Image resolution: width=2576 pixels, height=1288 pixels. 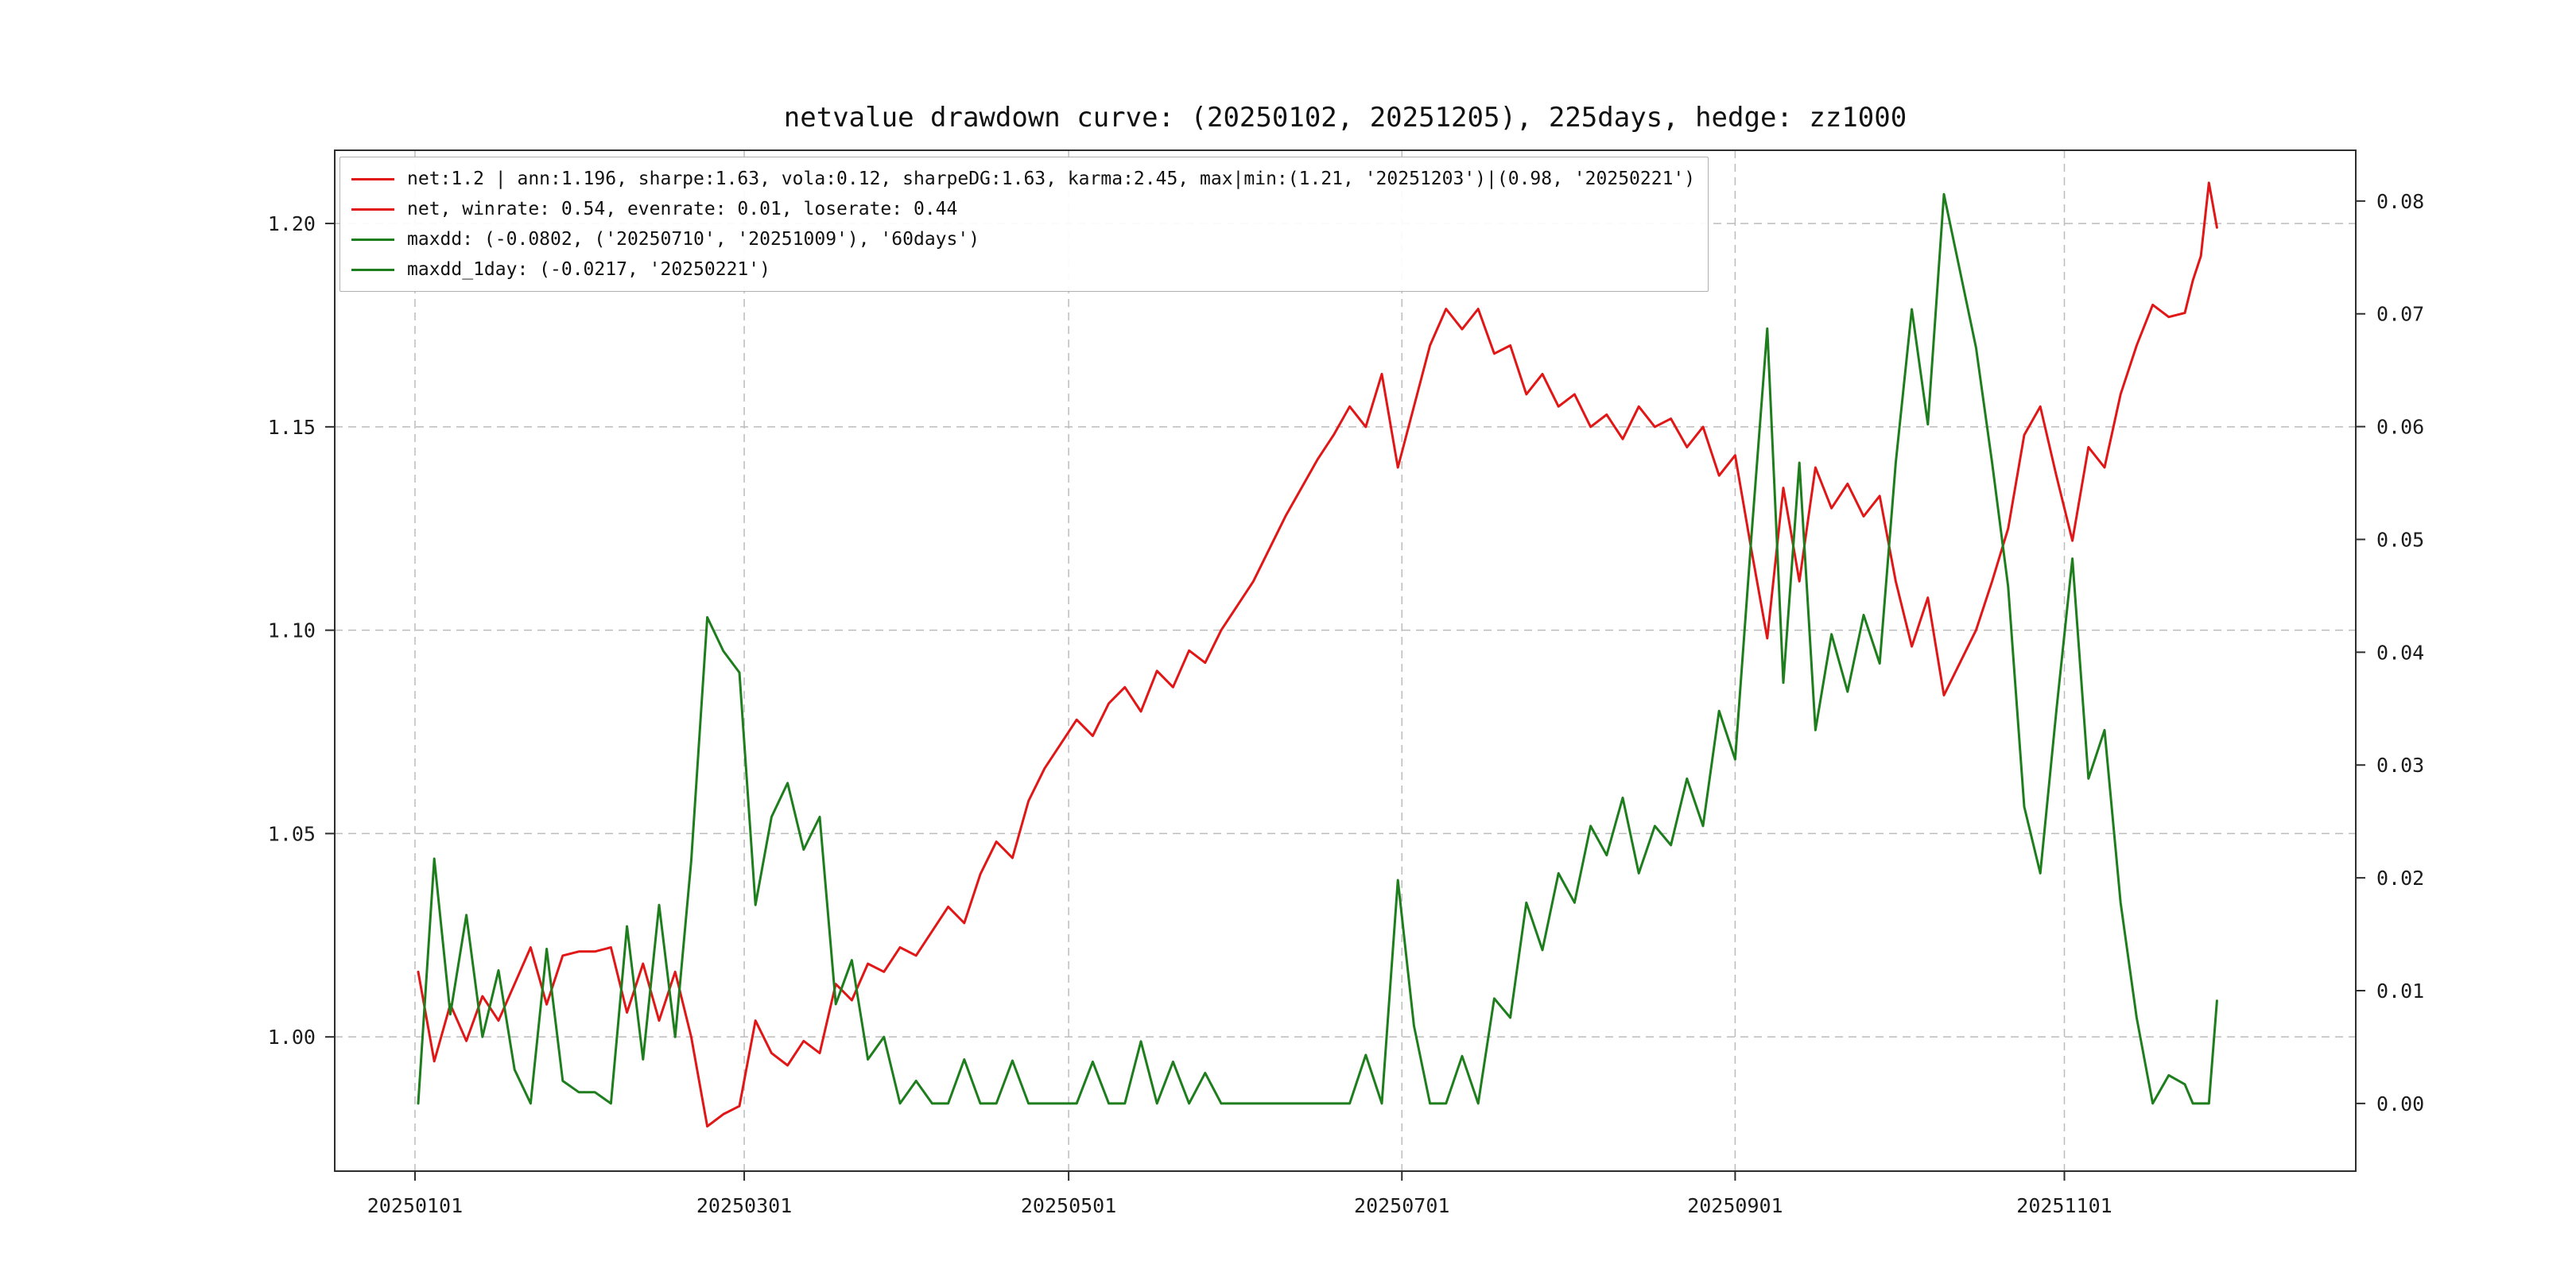 I want to click on legend-item-maxdd-1day: maxdd_1day: (-0.0217, '20250221'), so click(x=1023, y=270).